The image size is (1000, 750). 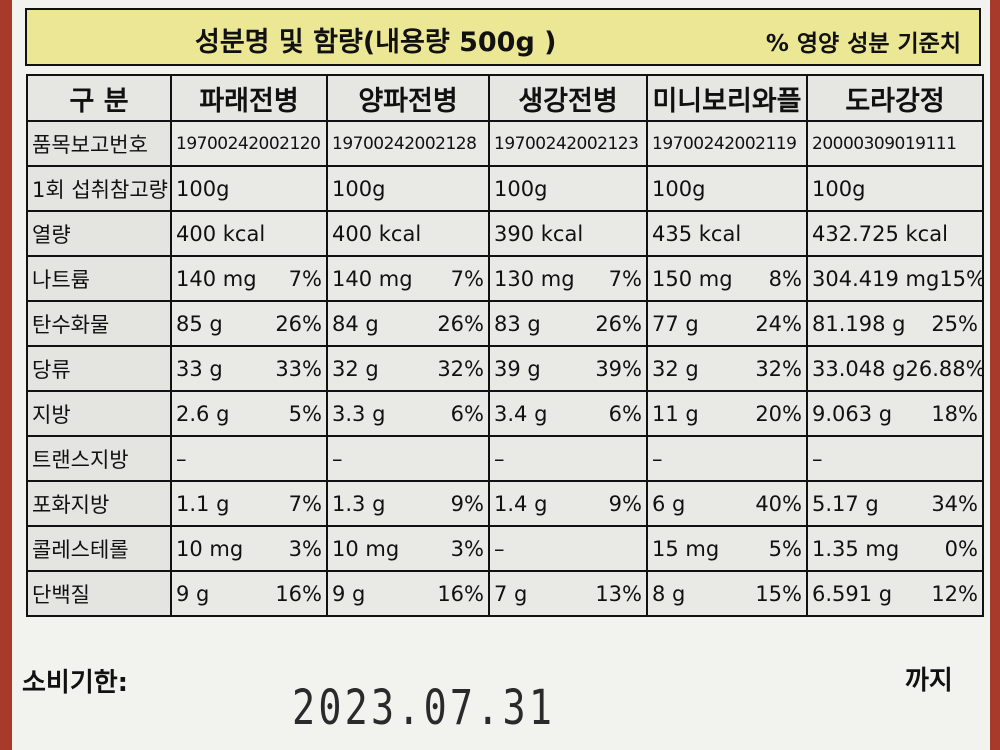 I want to click on amount: 19700242002120, so click(x=248, y=143).